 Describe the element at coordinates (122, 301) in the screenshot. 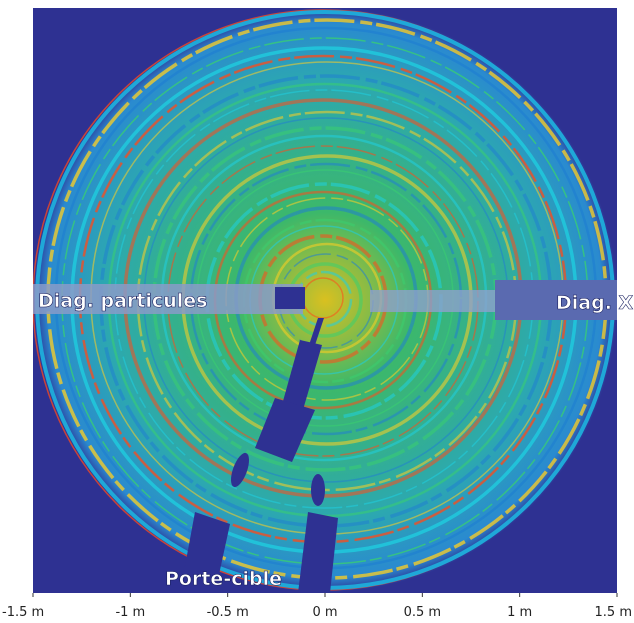

I see `annotation: Diag. particules` at that location.